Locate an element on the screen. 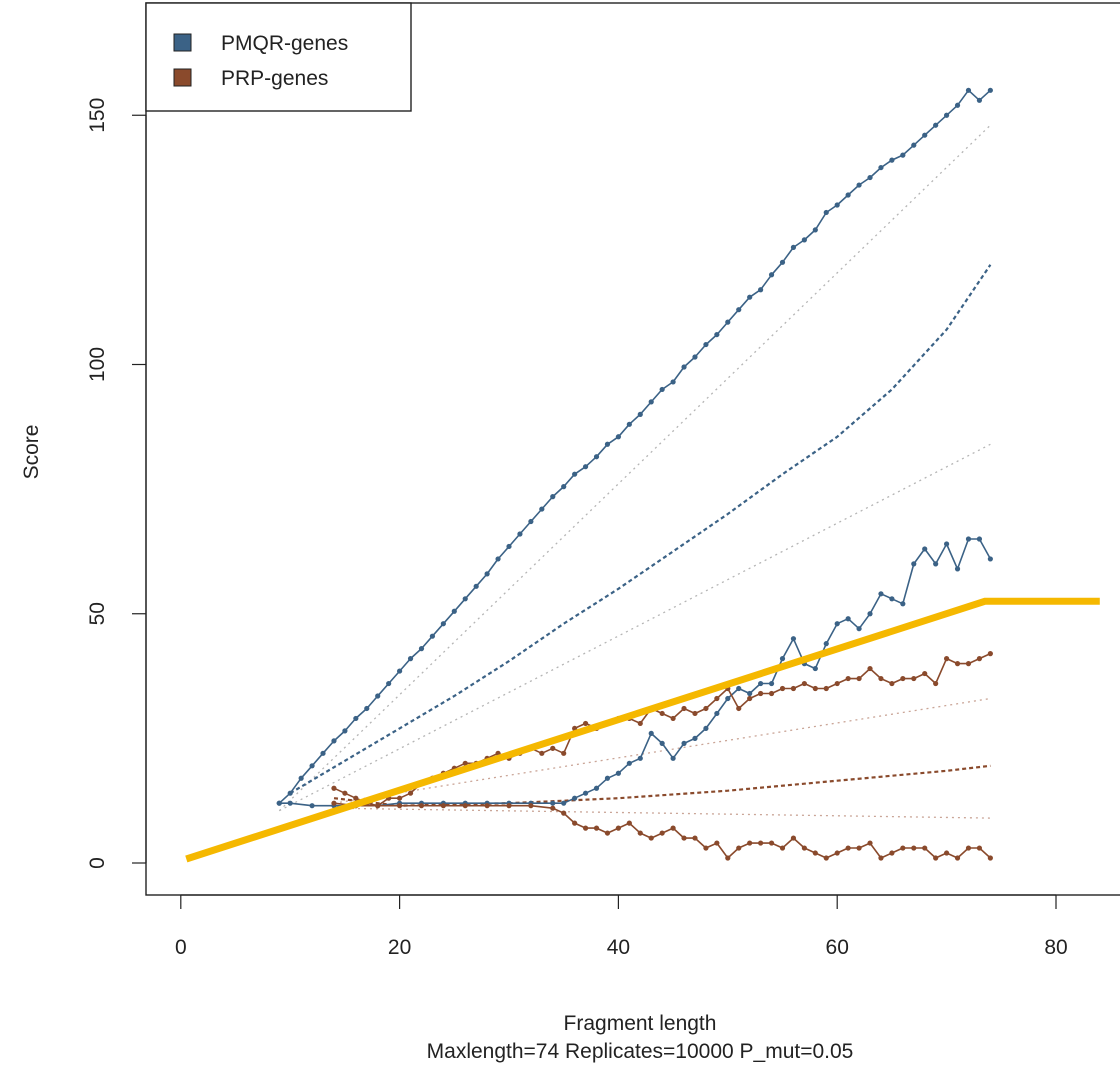 Image resolution: width=1120 pixels, height=1069 pixels. legend-swatch-prp is located at coordinates (182, 77).